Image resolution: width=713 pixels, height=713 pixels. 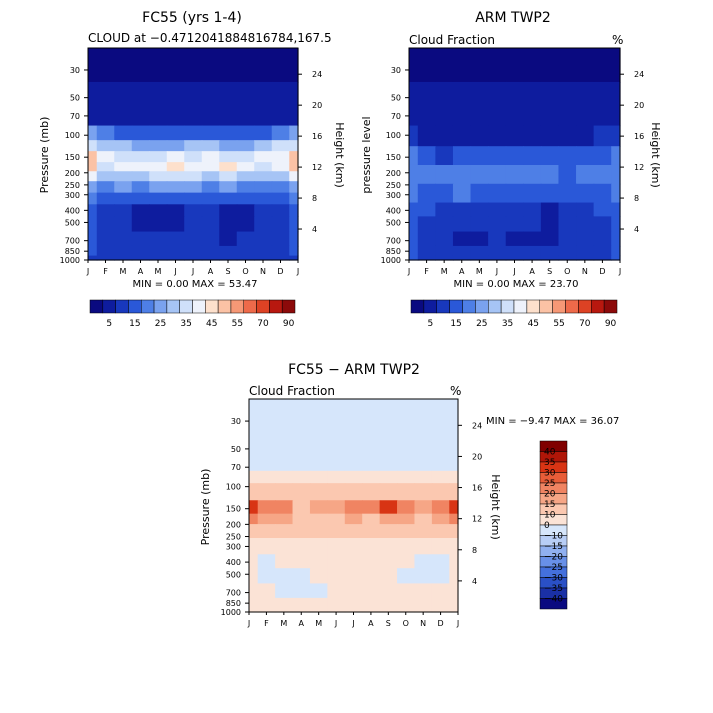 I want to click on panel-fc55-ylabel: Pressure (mb), so click(x=44, y=155).